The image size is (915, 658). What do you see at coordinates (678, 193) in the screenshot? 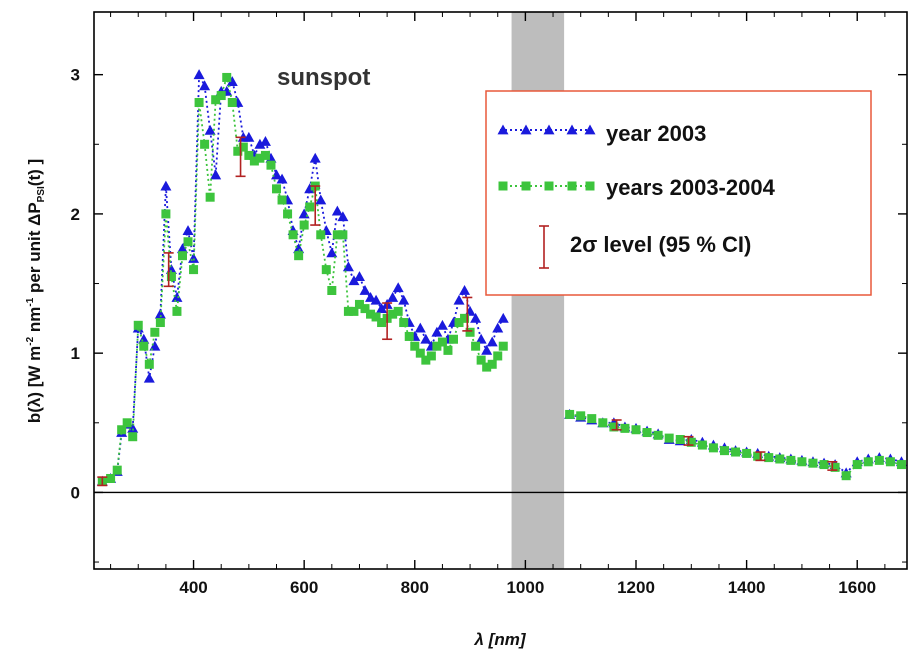
I see `legend-box` at bounding box center [678, 193].